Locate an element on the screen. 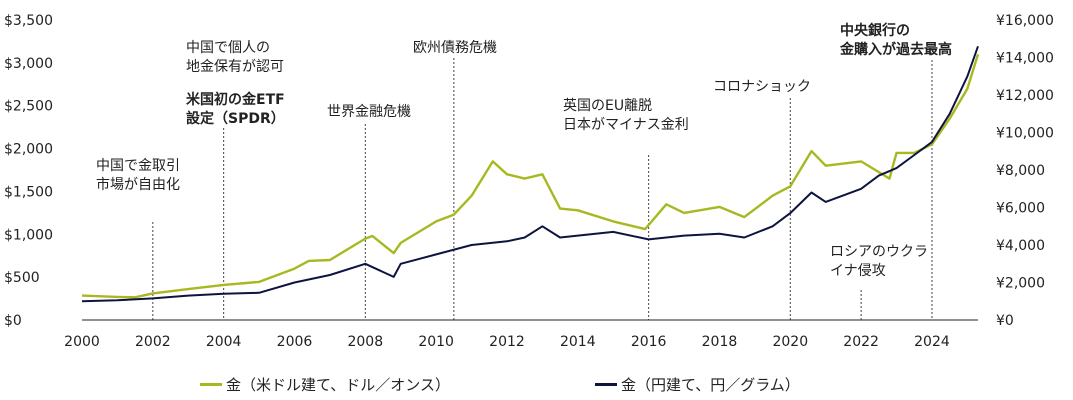  event-annotation: 米国初の金ETF 設定（SPDR） is located at coordinates (235, 109).